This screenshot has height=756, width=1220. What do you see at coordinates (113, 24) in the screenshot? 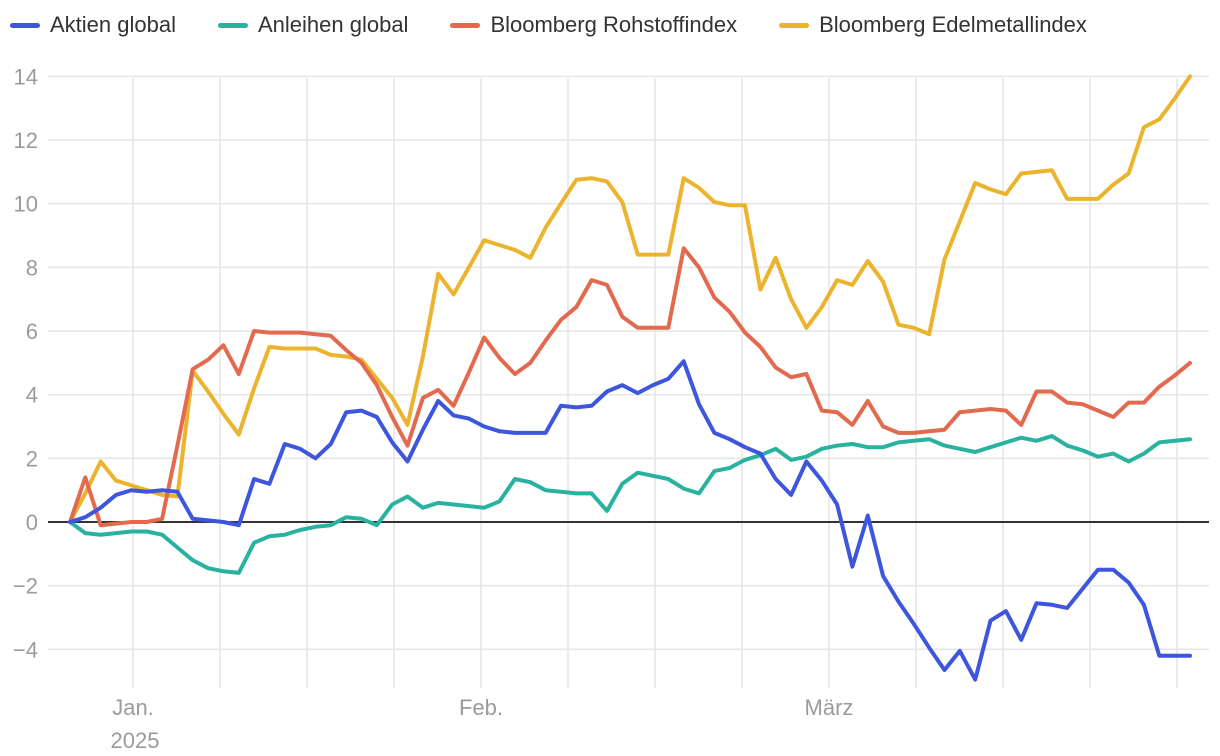
I see `legend-item-label: Aktien global` at bounding box center [113, 24].